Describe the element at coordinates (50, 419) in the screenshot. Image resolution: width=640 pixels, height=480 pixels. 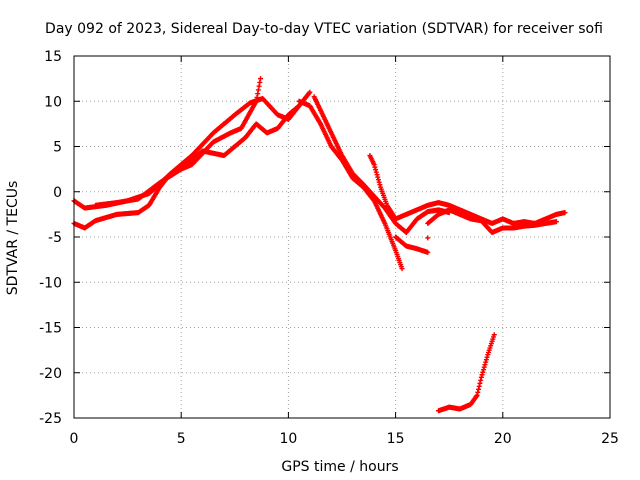
I see `y-tick-label: -25` at that location.